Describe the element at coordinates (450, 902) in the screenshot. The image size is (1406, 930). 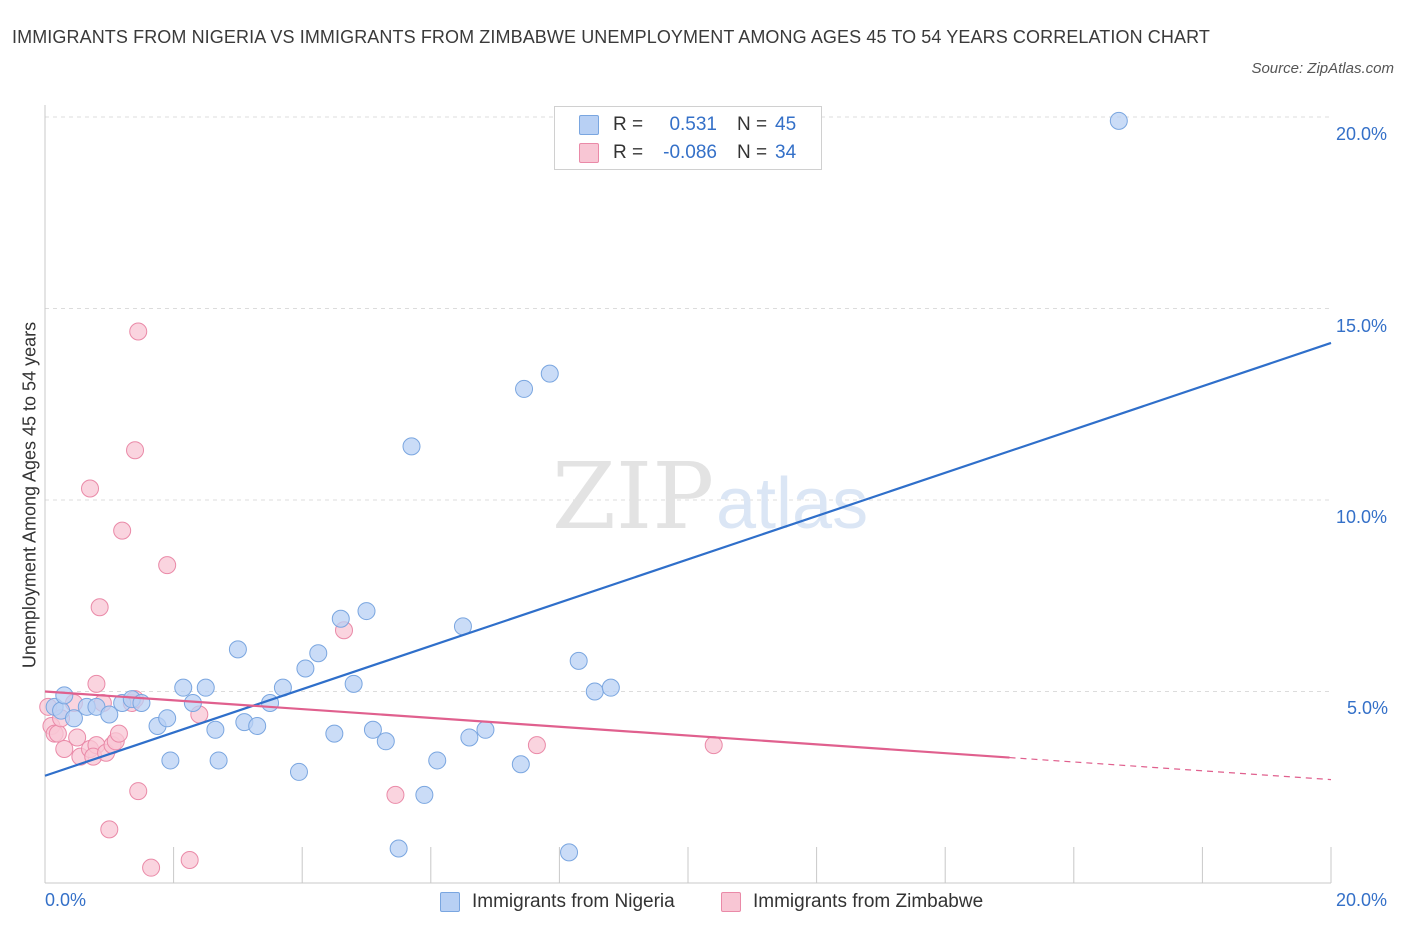
I see `bottom-nigeria-swatch` at that location.